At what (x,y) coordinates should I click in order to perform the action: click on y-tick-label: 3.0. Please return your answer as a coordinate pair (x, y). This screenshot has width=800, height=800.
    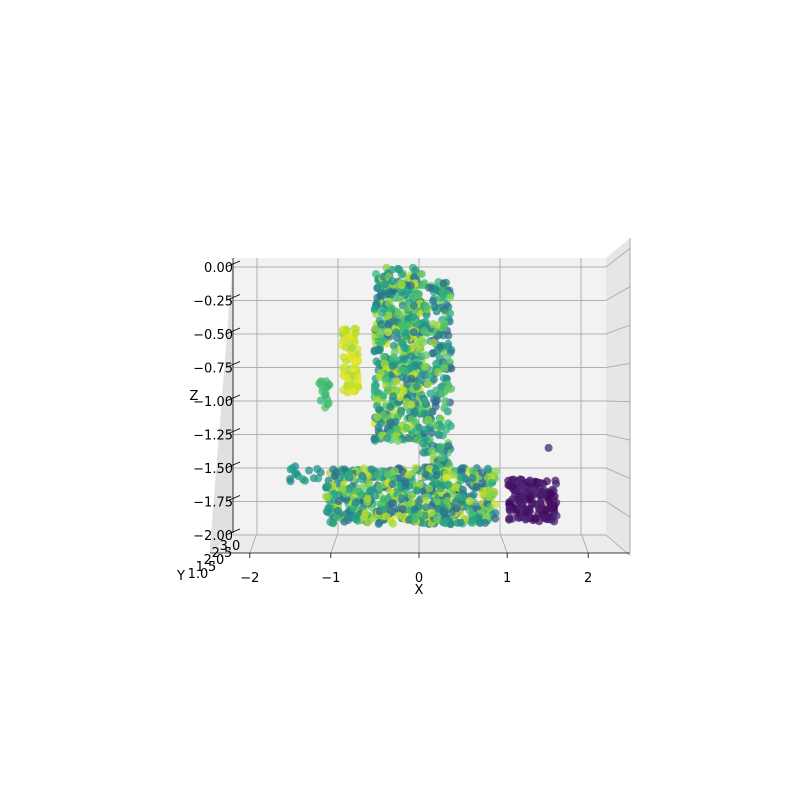
    Looking at the image, I should click on (230, 546).